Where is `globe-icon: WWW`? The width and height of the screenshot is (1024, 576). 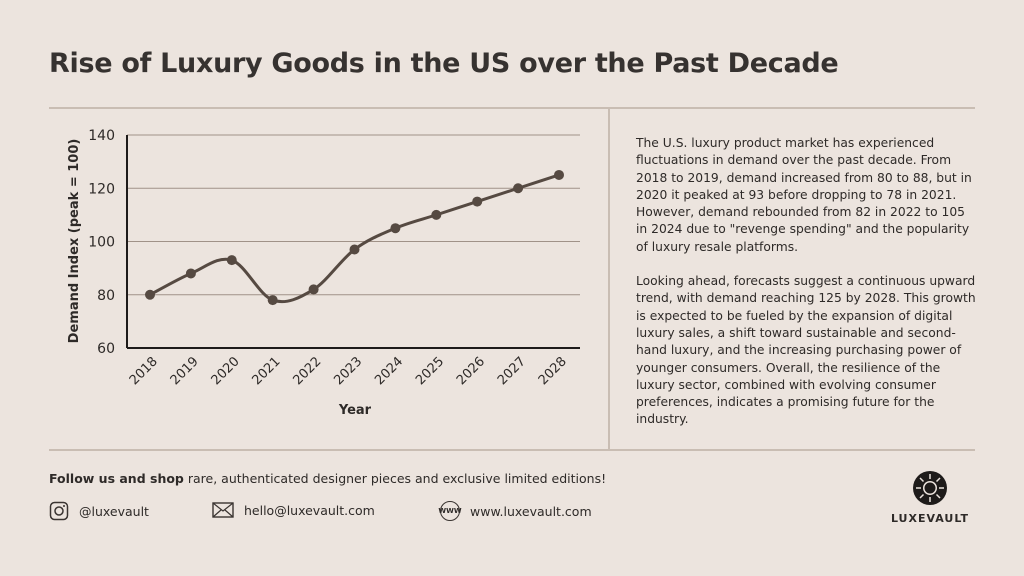
globe-icon: WWW is located at coordinates (450, 511).